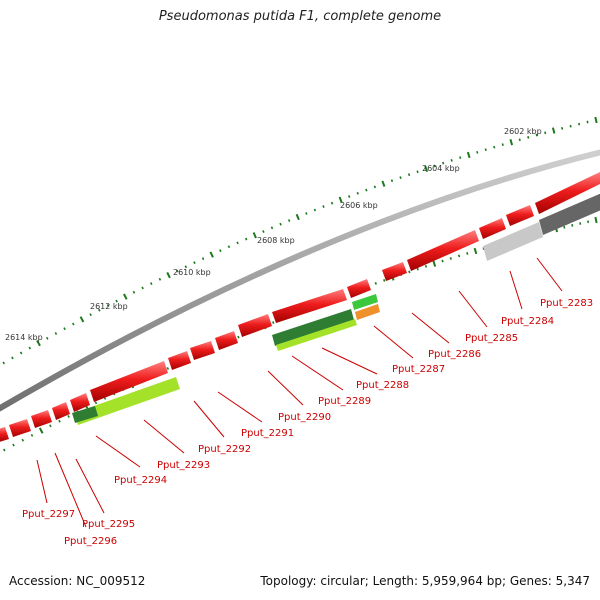 The height and width of the screenshot is (600, 600). Describe the element at coordinates (418, 369) in the screenshot. I see `gene-label: Pput_2287` at that location.